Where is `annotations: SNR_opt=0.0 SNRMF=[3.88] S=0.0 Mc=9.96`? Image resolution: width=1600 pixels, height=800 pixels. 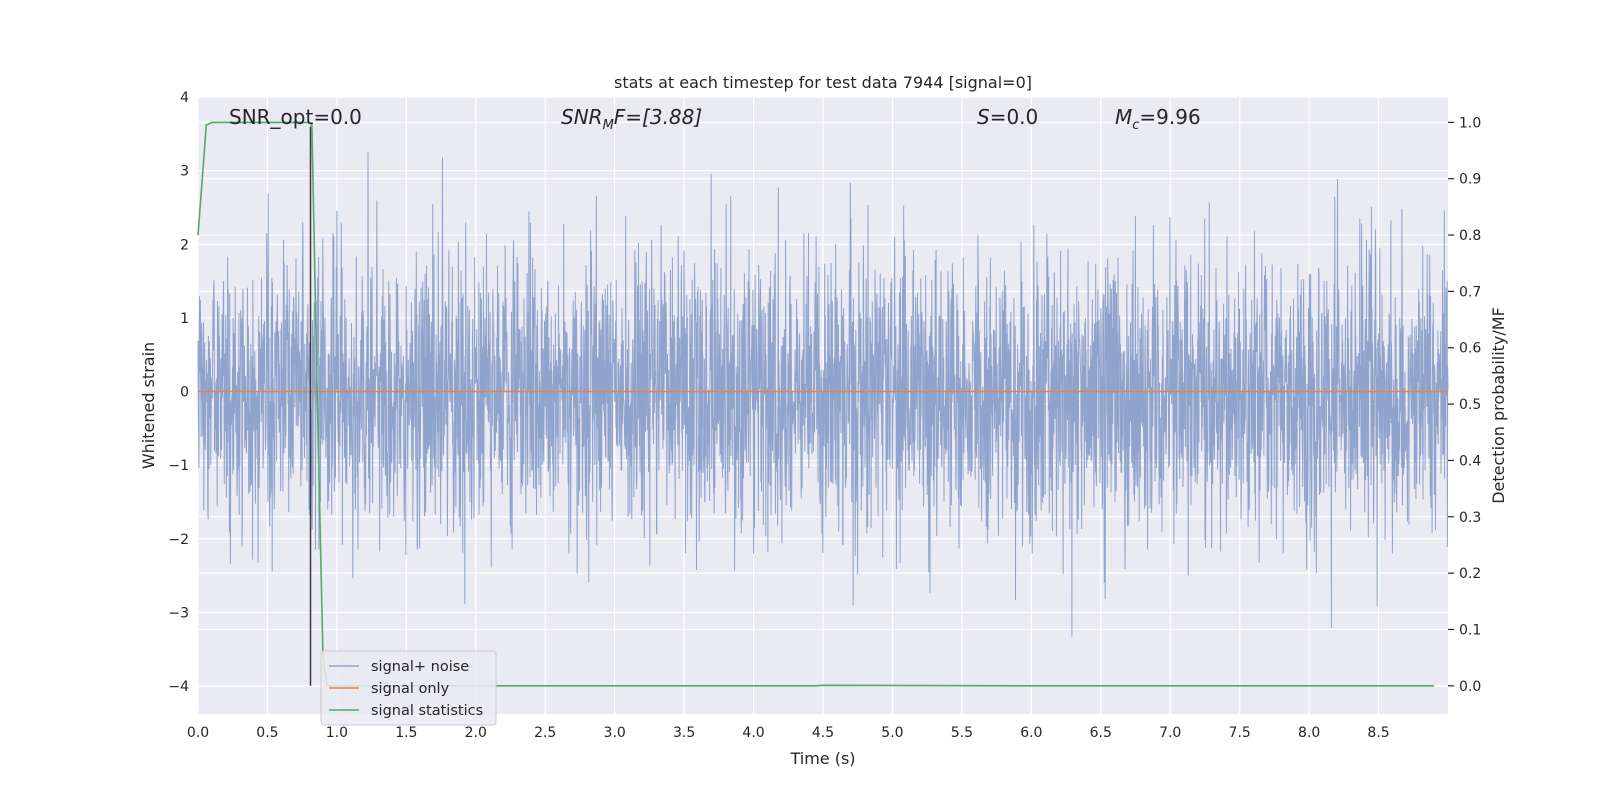
annotations: SNR_opt=0.0 SNRMF=[3.88] S=0.0 Mc=9.96 is located at coordinates (715, 119).